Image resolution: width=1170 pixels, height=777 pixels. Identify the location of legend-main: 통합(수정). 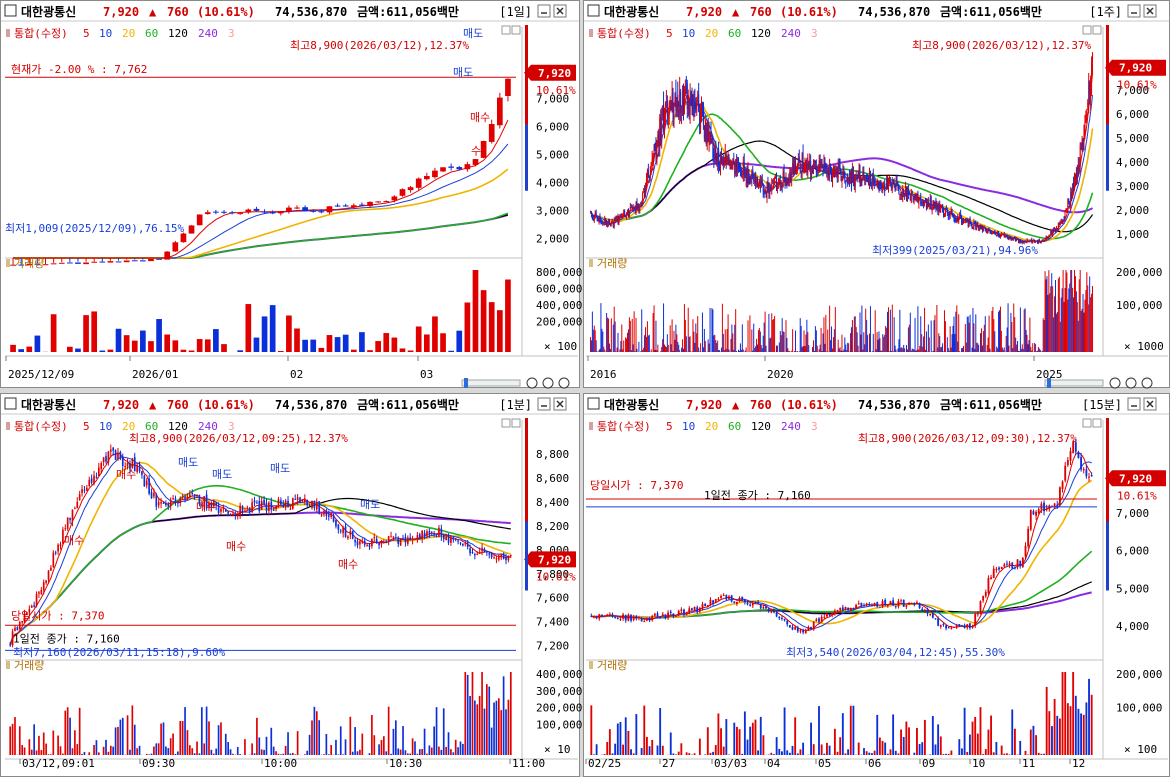
(41, 33).